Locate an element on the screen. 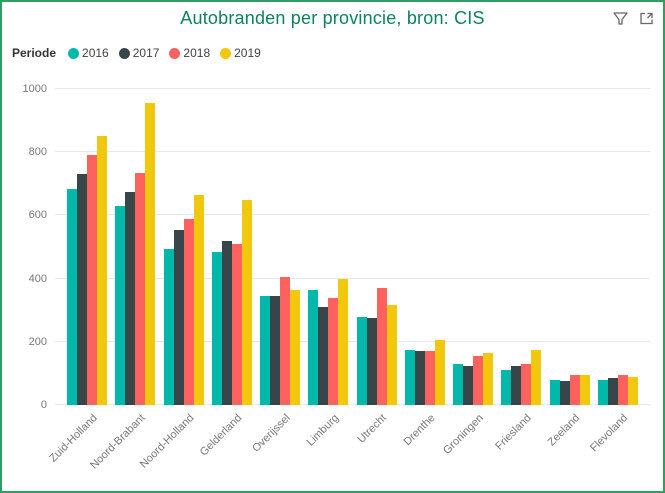 Image resolution: width=665 pixels, height=493 pixels. bar-Noord-Brabant-2016 is located at coordinates (120, 305).